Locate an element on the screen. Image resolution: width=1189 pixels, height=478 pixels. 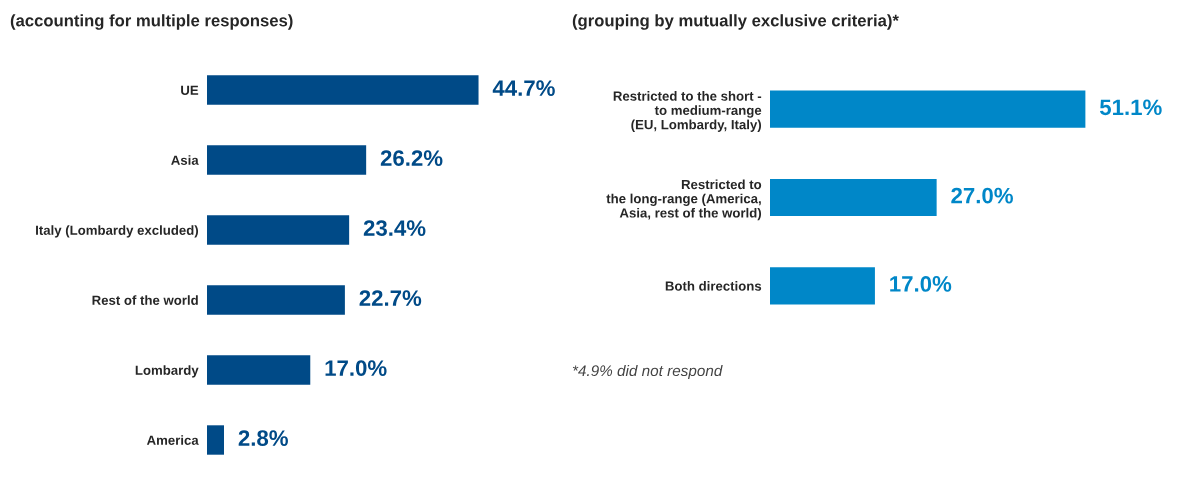
y-tick-label: Restricted to the long-range (America, Asia, rest of the world) is located at coordinates (684, 200).